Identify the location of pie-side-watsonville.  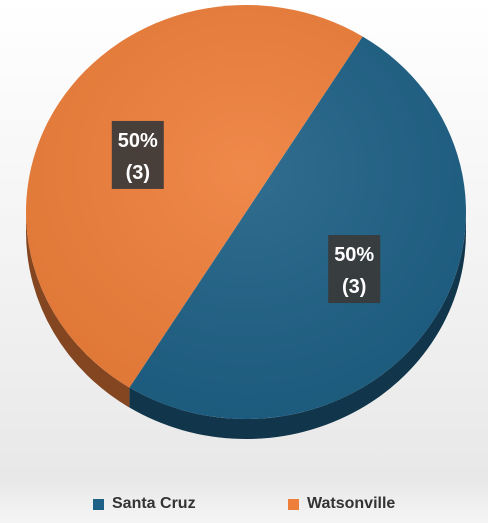
(78, 310).